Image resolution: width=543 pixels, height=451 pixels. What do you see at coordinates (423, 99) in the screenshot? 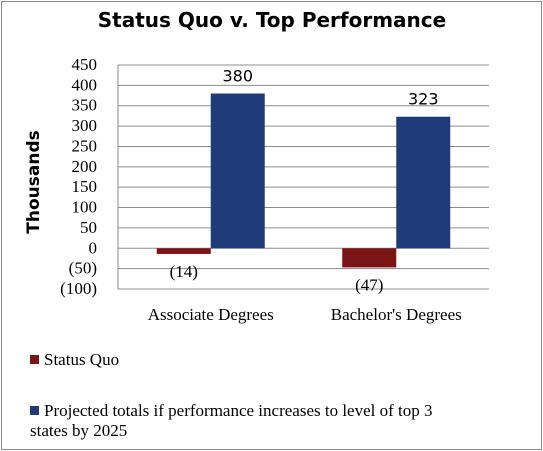
I see `data-label: 323` at bounding box center [423, 99].